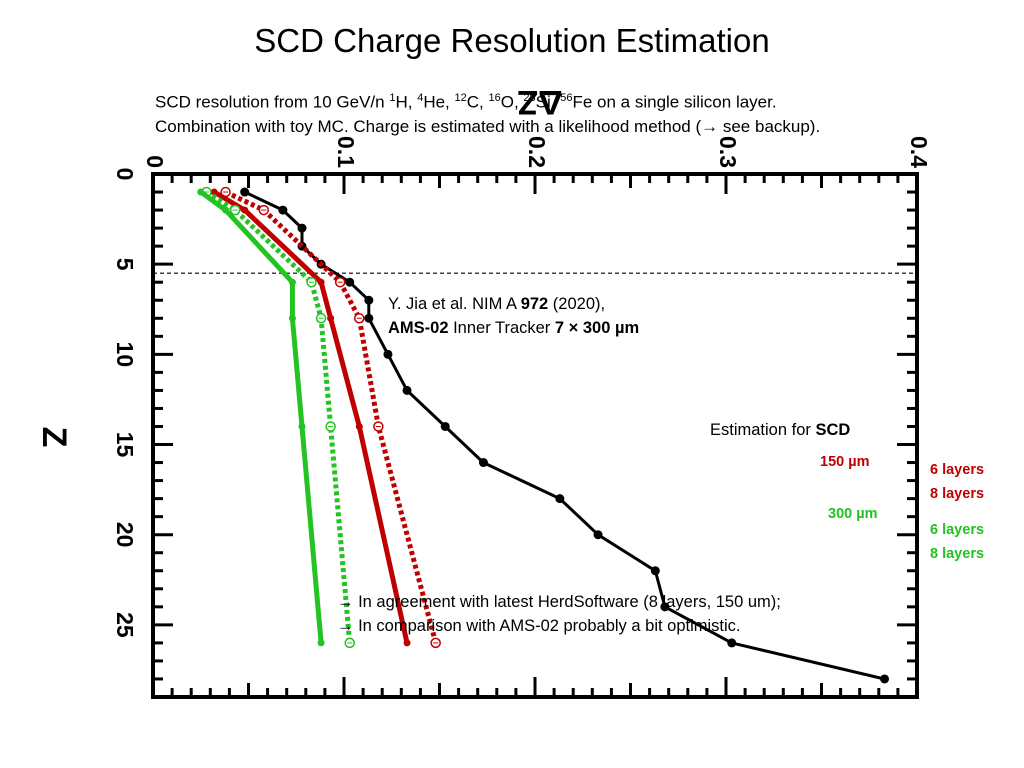  What do you see at coordinates (957, 530) in the screenshot?
I see `legend-300-6-layers: 6 layers` at bounding box center [957, 530].